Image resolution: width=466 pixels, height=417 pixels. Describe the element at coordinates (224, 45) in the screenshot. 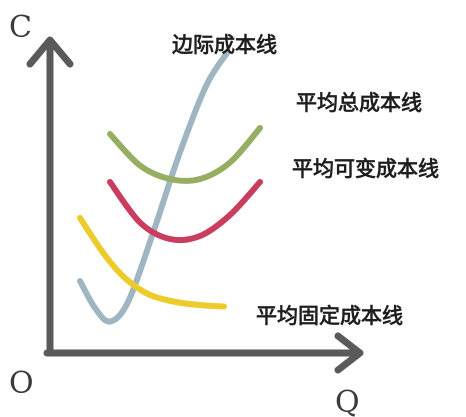

I see `series-label-marginal-cost: 边际成本线` at that location.